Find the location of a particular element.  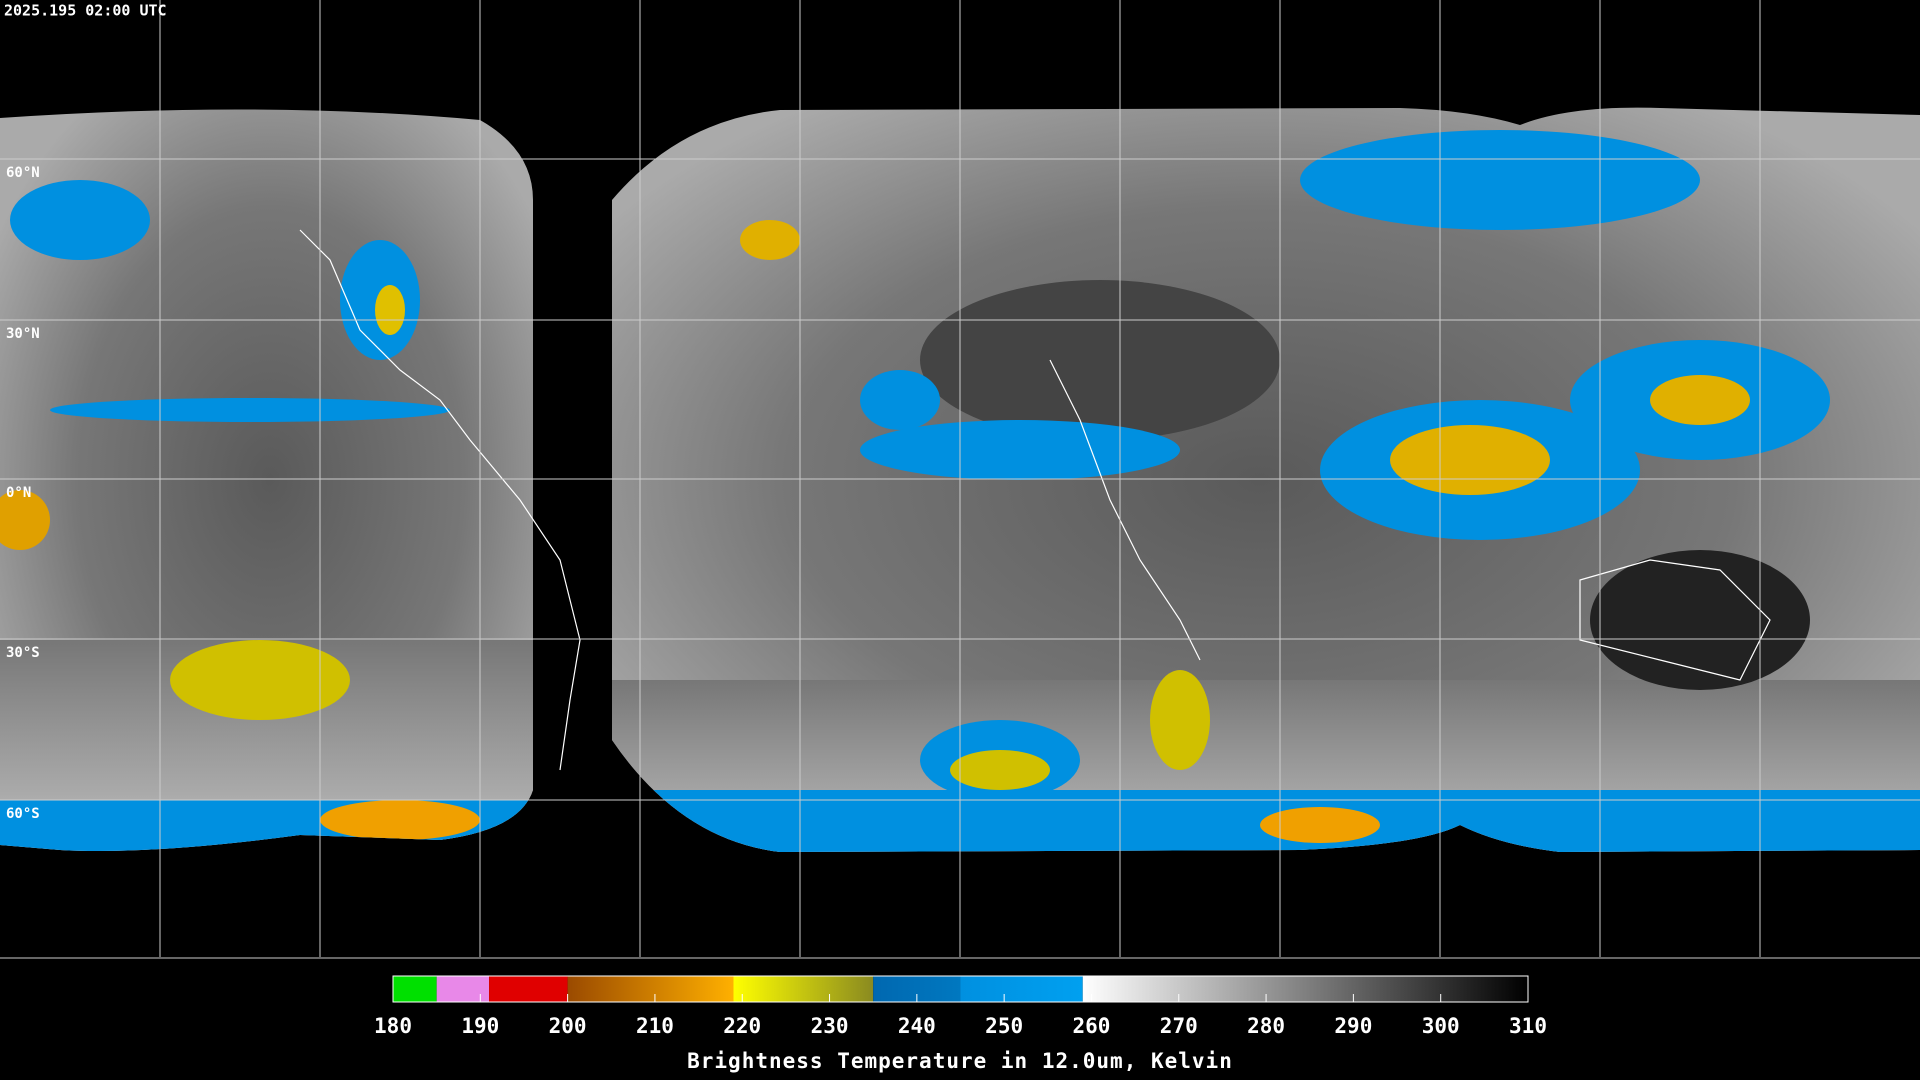

colorbar-tick-label: 290 is located at coordinates (1353, 1026).